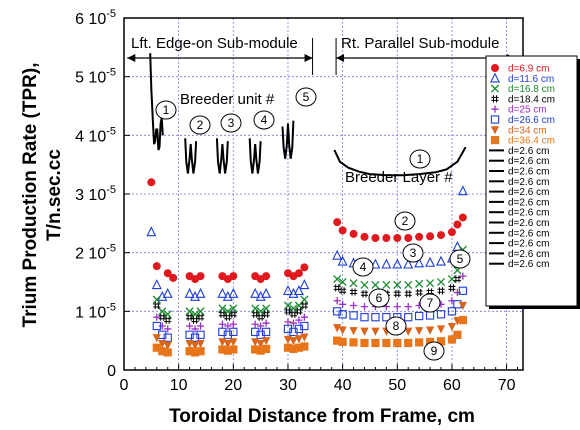 The height and width of the screenshot is (430, 580). Describe the element at coordinates (420, 43) in the screenshot. I see `right-region-label: Rt. Parallel Sub-module` at that location.